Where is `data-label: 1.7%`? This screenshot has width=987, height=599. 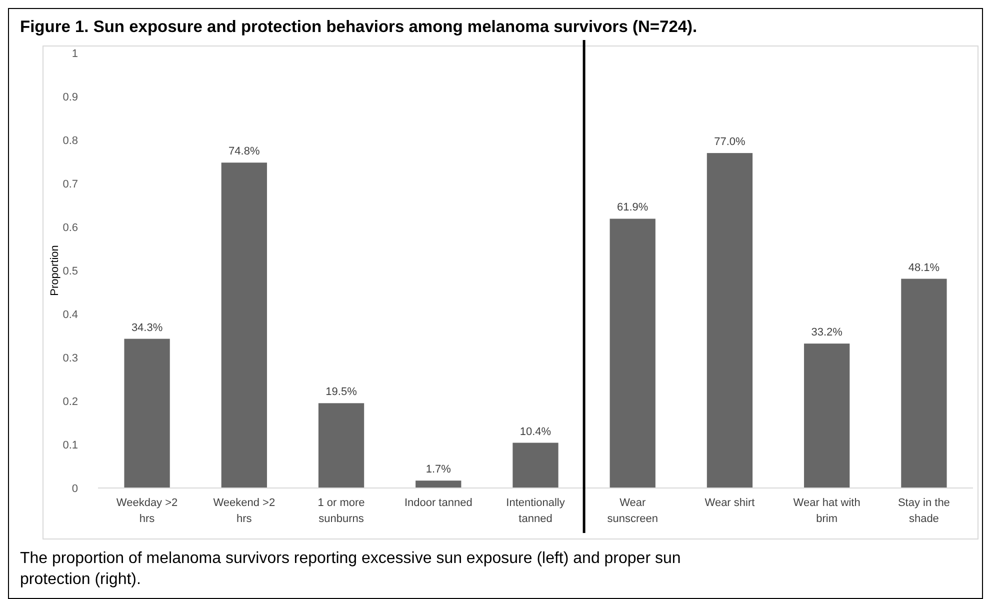 data-label: 1.7% is located at coordinates (439, 470).